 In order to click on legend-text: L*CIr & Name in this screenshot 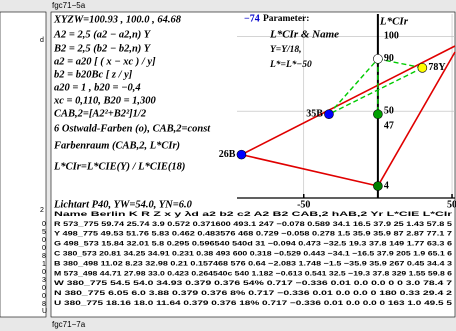, I will do `click(304, 35)`.